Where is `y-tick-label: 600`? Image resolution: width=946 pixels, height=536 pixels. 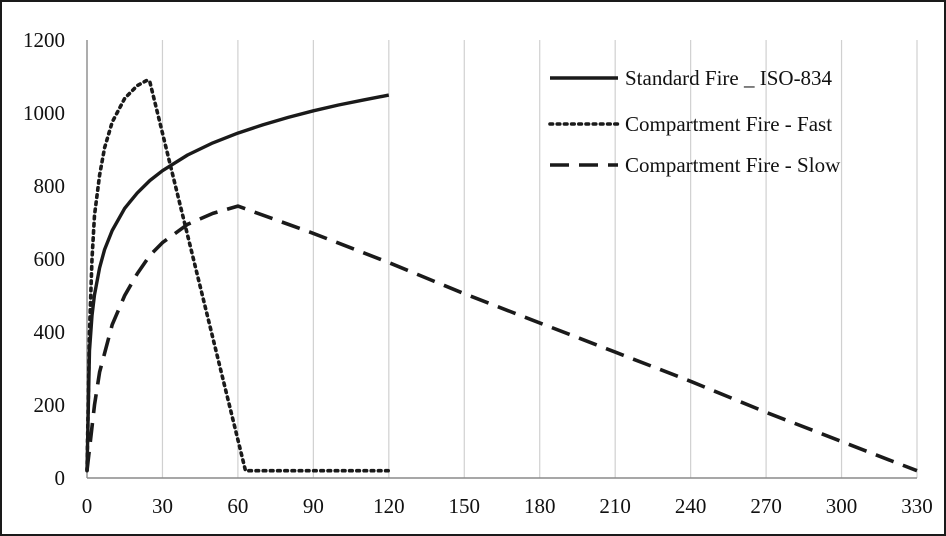
y-tick-label: 600 is located at coordinates (50, 259).